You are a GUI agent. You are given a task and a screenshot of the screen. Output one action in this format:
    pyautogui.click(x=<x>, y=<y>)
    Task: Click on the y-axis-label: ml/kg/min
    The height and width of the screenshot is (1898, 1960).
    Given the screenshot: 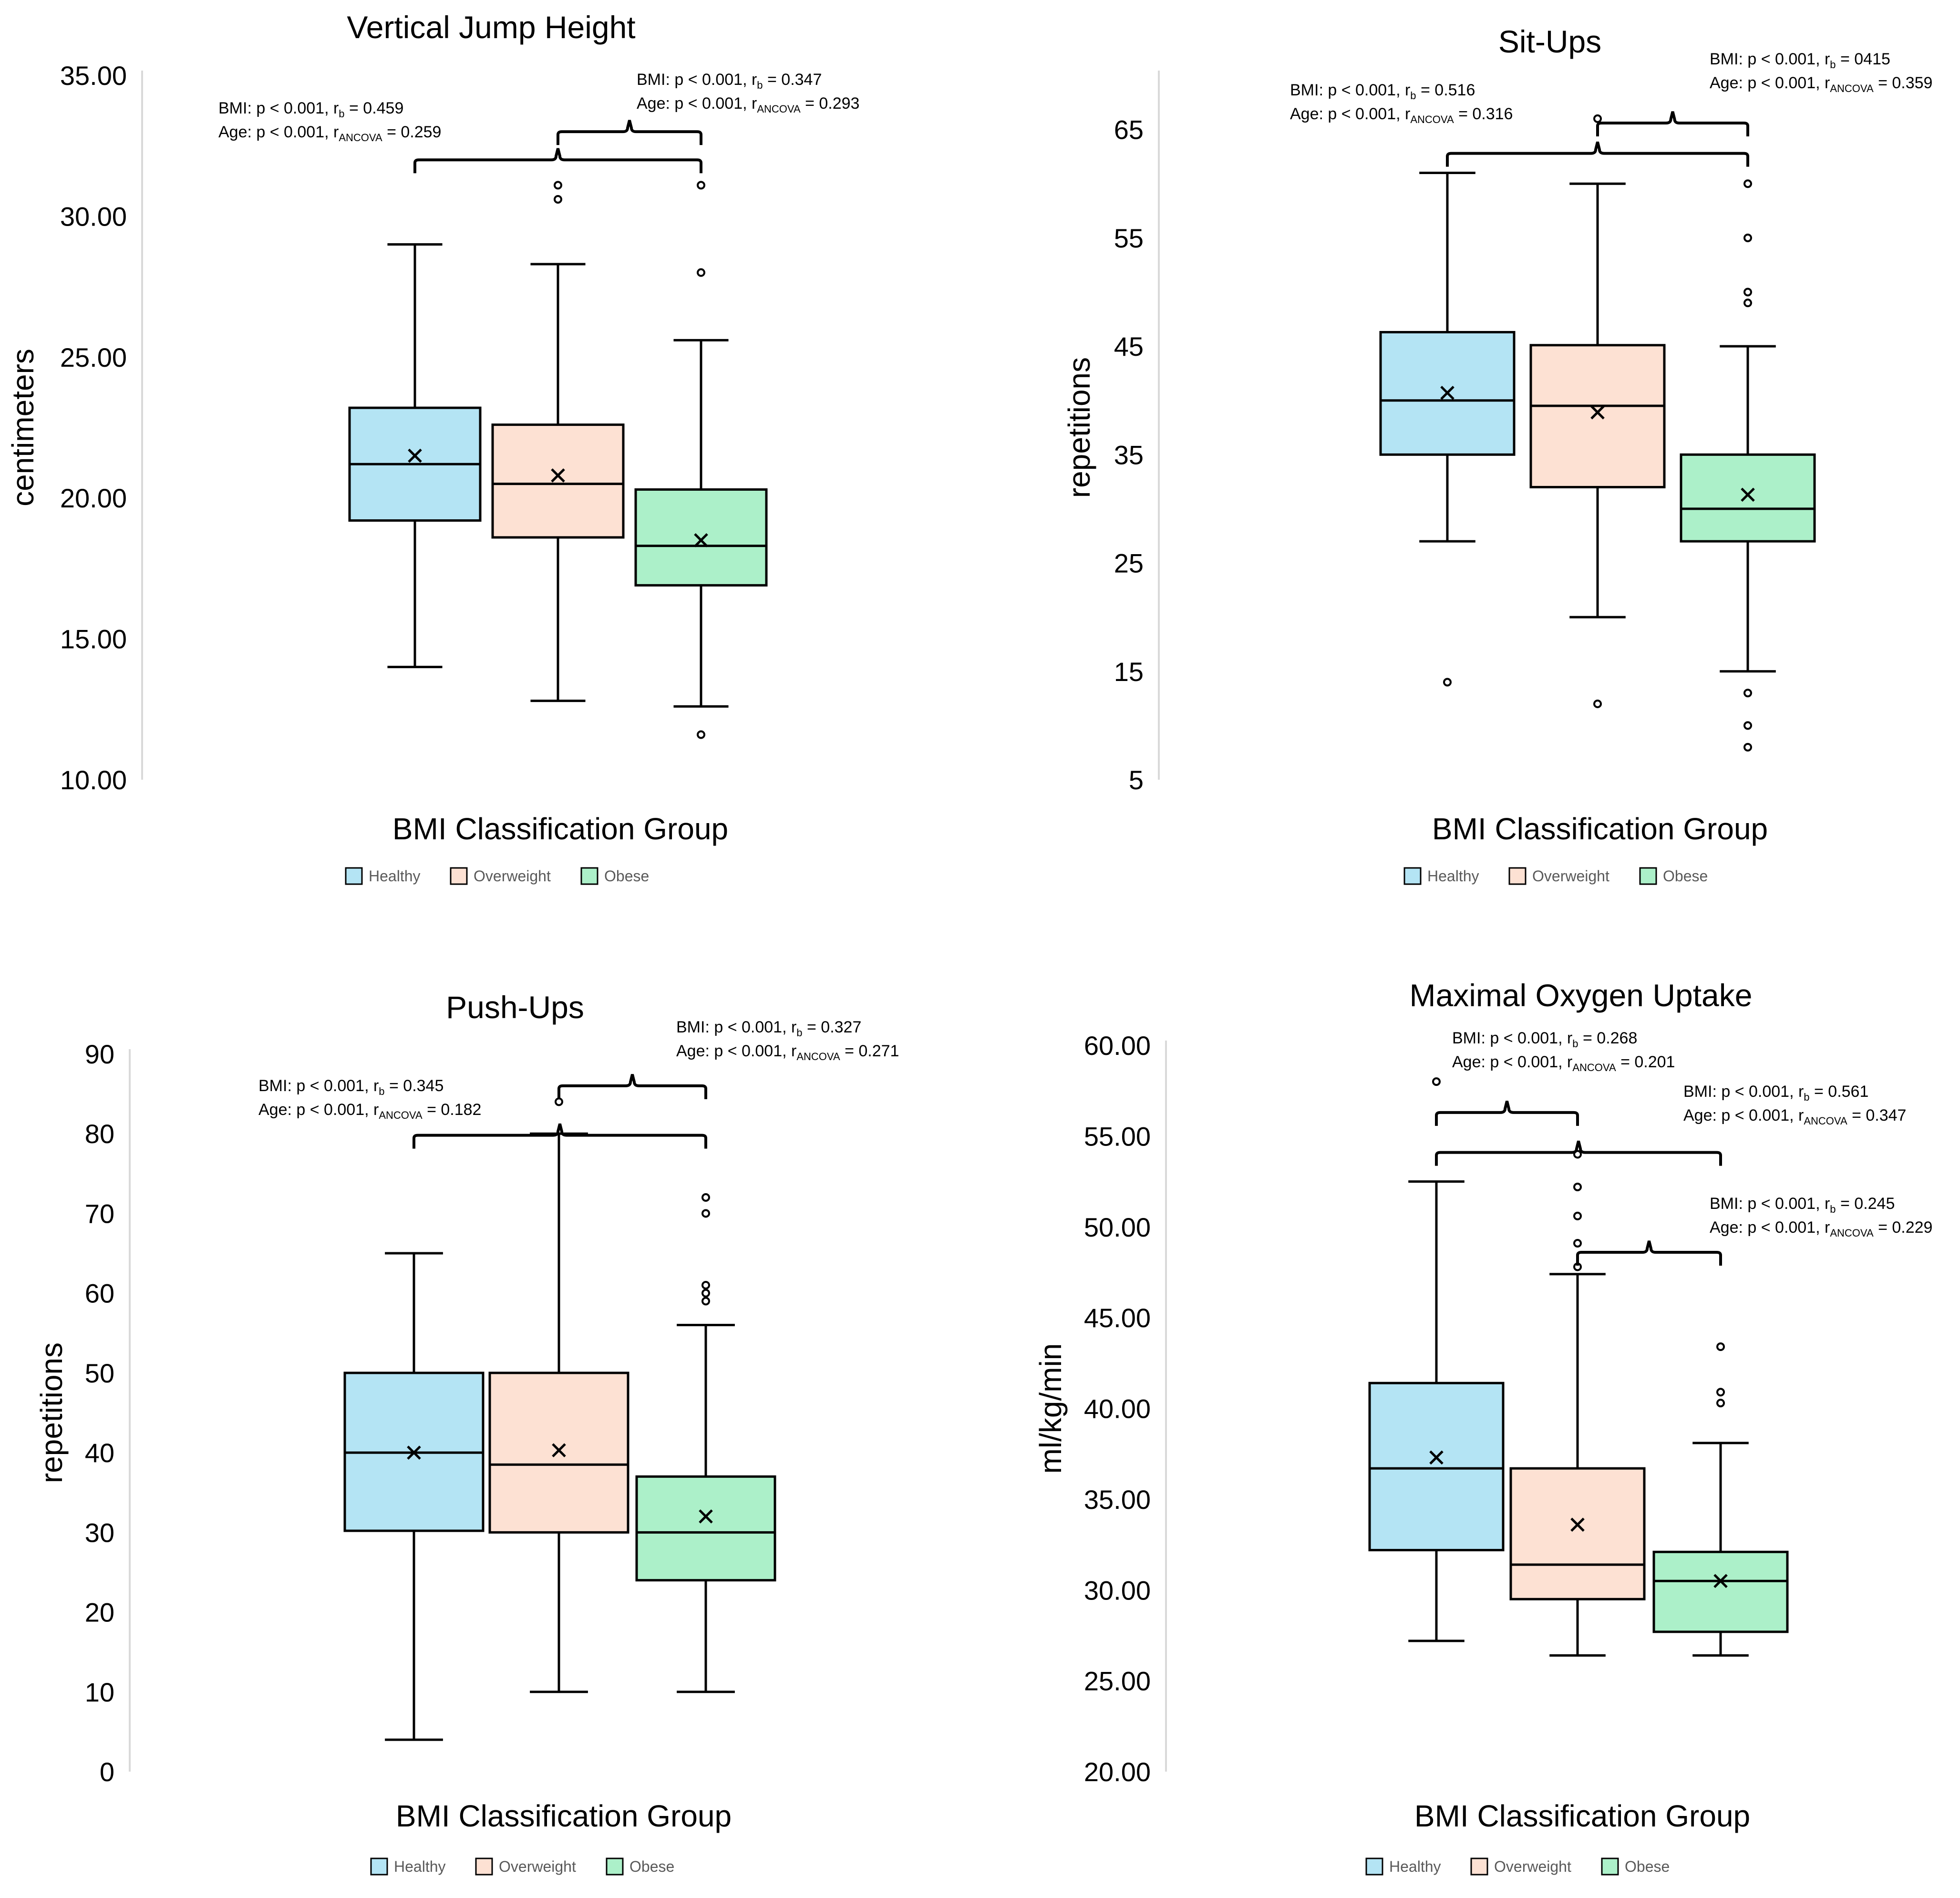 What is the action you would take?
    pyautogui.click(x=1050, y=1409)
    